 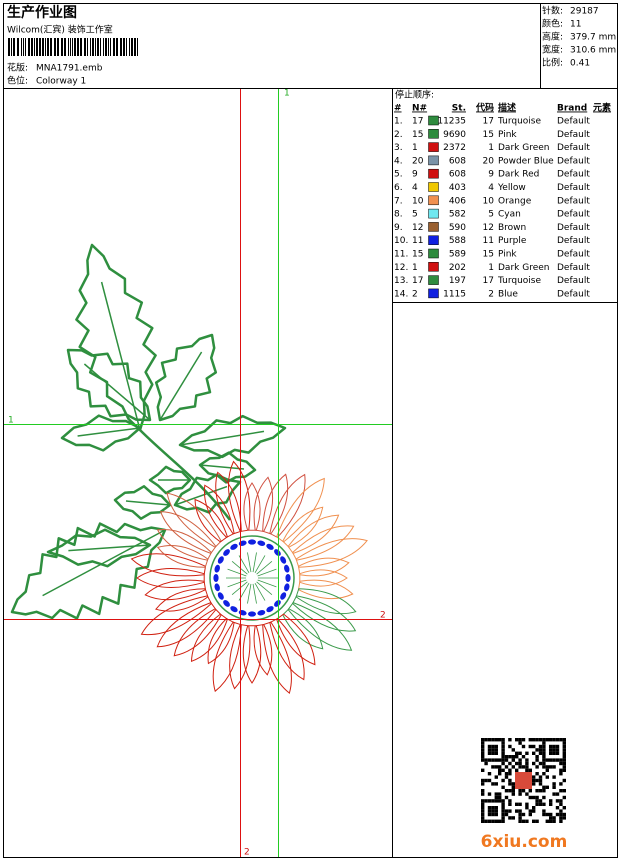 What do you see at coordinates (419, 109) in the screenshot?
I see `column-header: N#` at bounding box center [419, 109].